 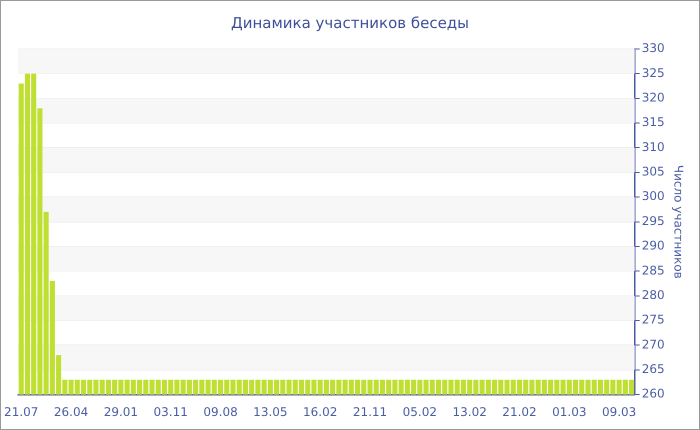 I want to click on x-tick-label: 05.02, so click(x=420, y=411).